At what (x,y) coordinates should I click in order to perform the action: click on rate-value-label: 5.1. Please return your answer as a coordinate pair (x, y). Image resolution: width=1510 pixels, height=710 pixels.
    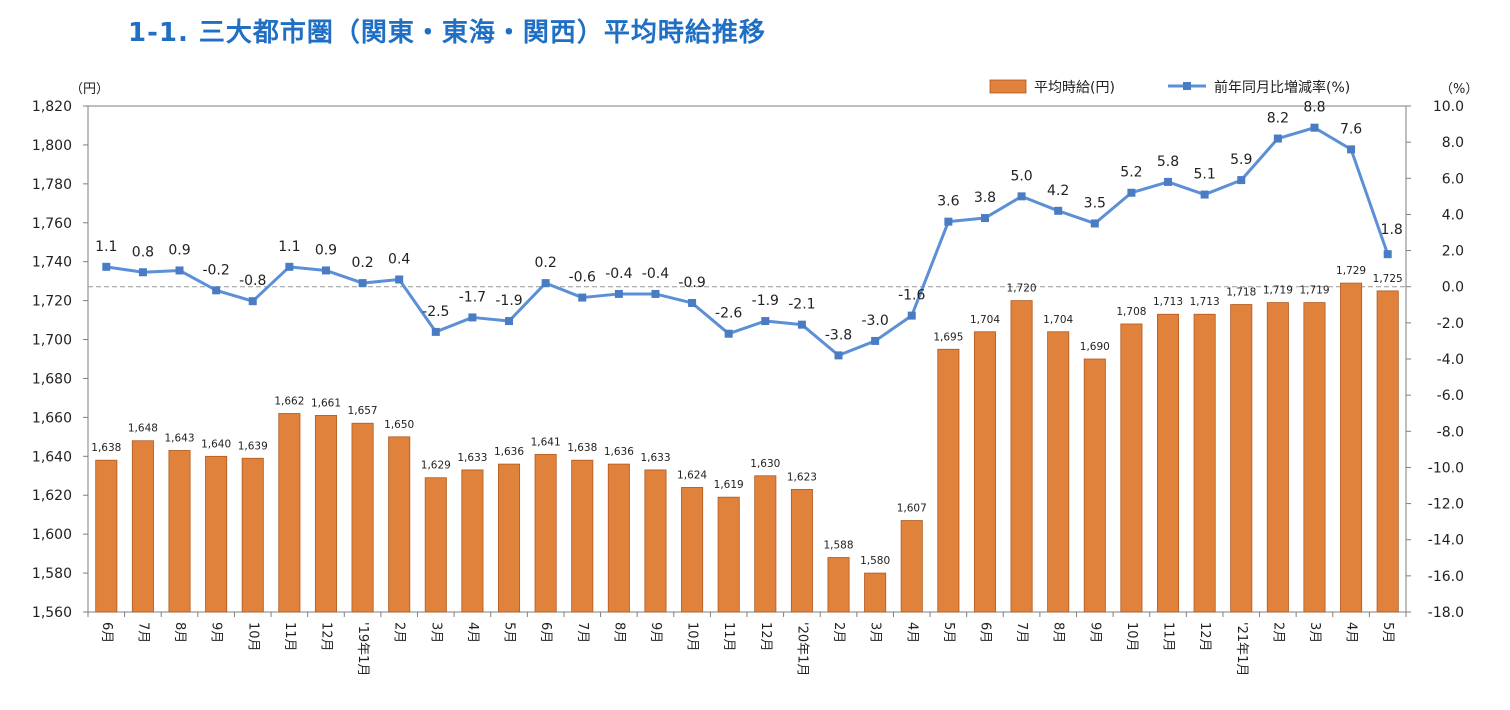
    Looking at the image, I should click on (1205, 175).